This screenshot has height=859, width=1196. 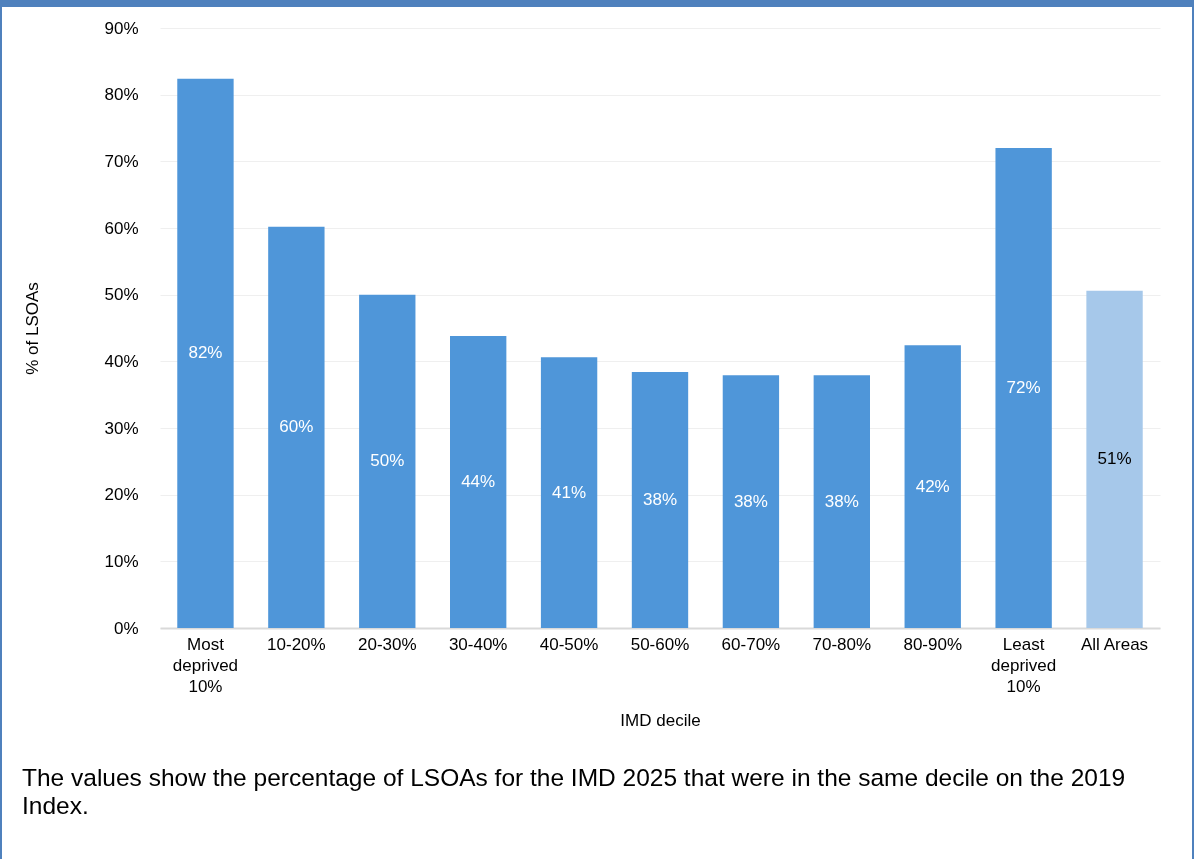 I want to click on y-tick-label: 60%, so click(x=121, y=228).